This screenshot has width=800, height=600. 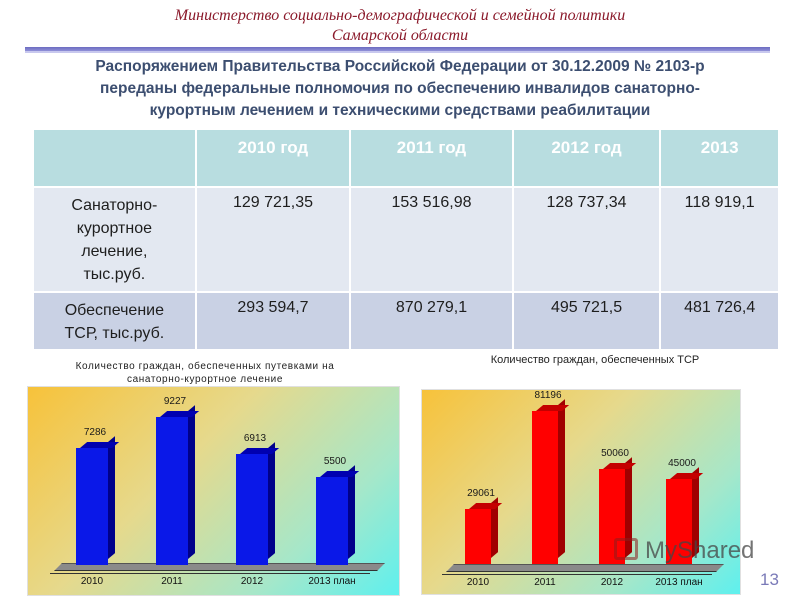 I want to click on row-label-line: Санаторно-, so click(x=114, y=205).